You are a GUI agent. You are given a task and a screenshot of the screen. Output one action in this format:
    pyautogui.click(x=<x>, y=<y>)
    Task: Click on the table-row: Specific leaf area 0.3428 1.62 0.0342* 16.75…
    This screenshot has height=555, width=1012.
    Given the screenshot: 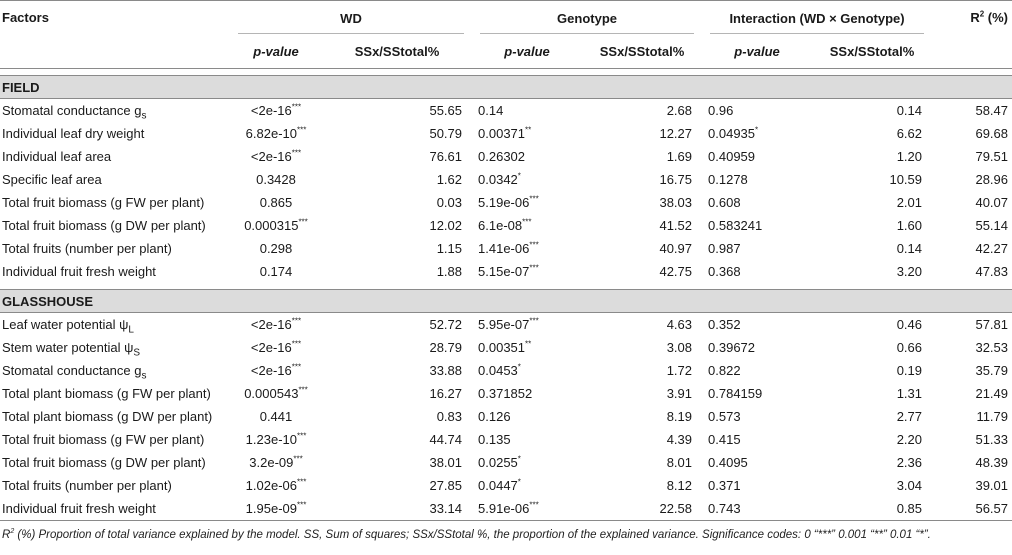 What is the action you would take?
    pyautogui.click(x=506, y=179)
    